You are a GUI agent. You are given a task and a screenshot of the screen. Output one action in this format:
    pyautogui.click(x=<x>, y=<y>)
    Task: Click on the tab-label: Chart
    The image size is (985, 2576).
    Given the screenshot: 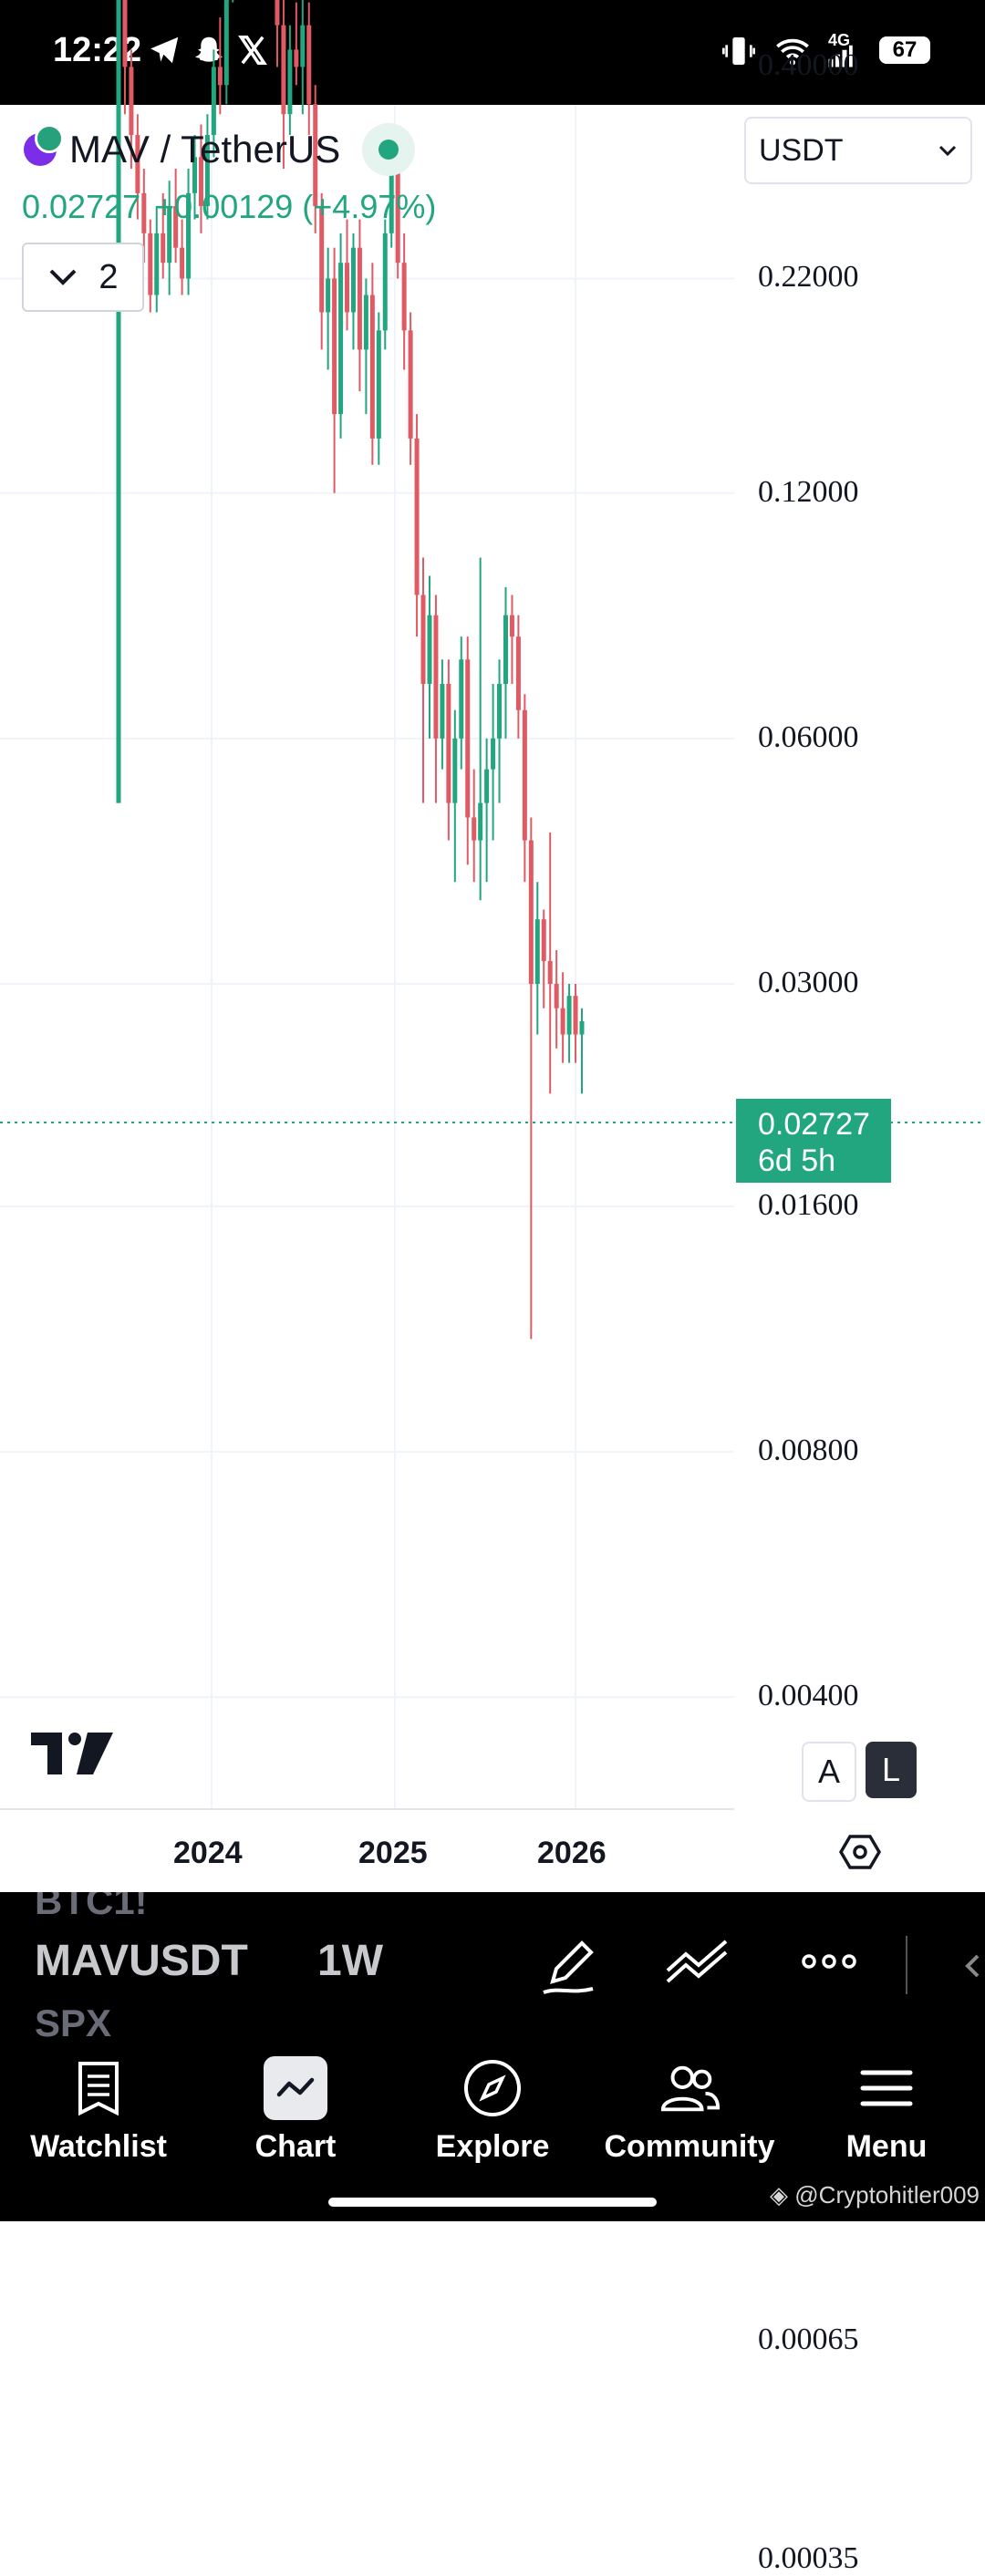 What is the action you would take?
    pyautogui.click(x=295, y=2146)
    